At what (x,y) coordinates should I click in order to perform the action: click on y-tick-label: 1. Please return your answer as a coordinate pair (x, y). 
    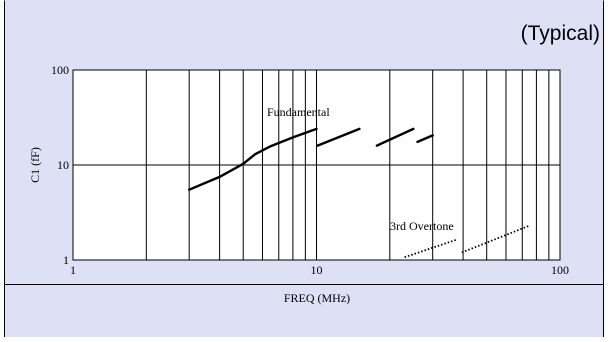
    Looking at the image, I should click on (66, 260).